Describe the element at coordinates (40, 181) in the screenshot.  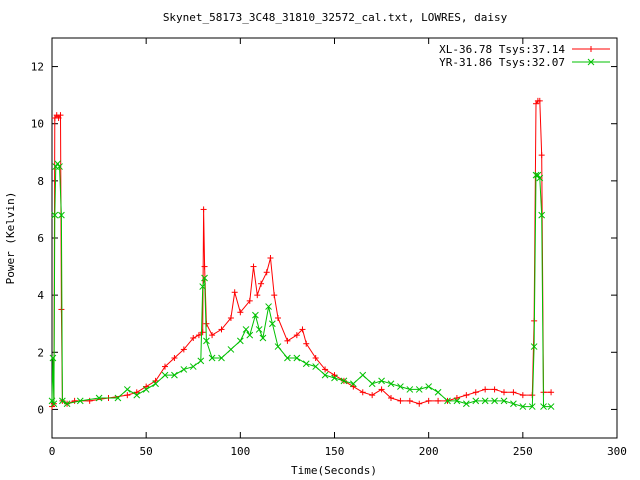
I see `y-tick-label: 8` at that location.